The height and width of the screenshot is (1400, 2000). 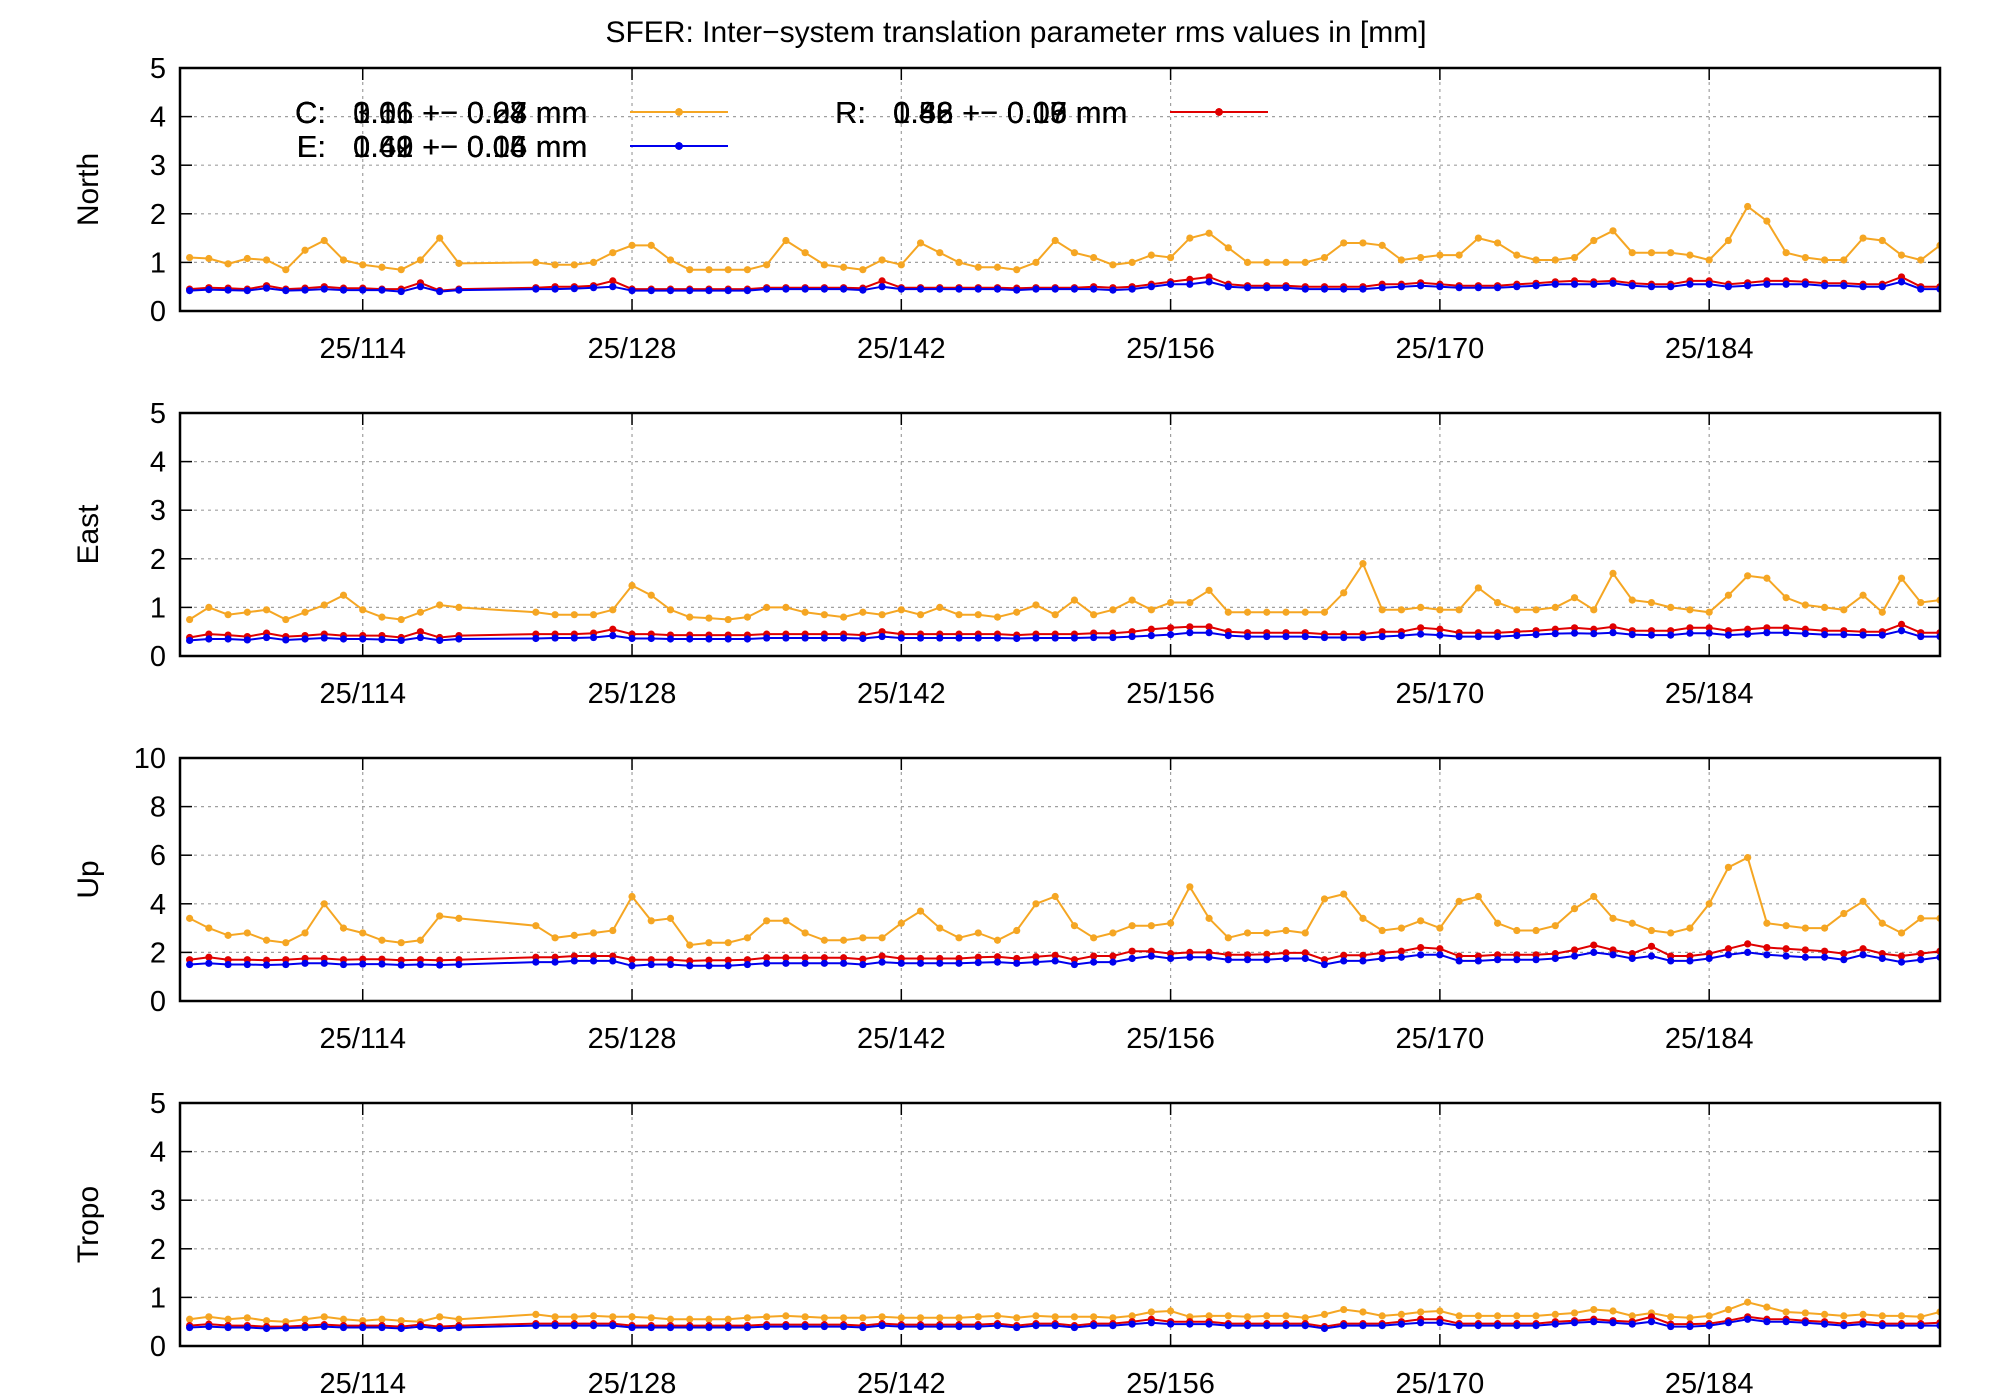 I want to click on y-tick-label: 6, so click(x=158, y=856).